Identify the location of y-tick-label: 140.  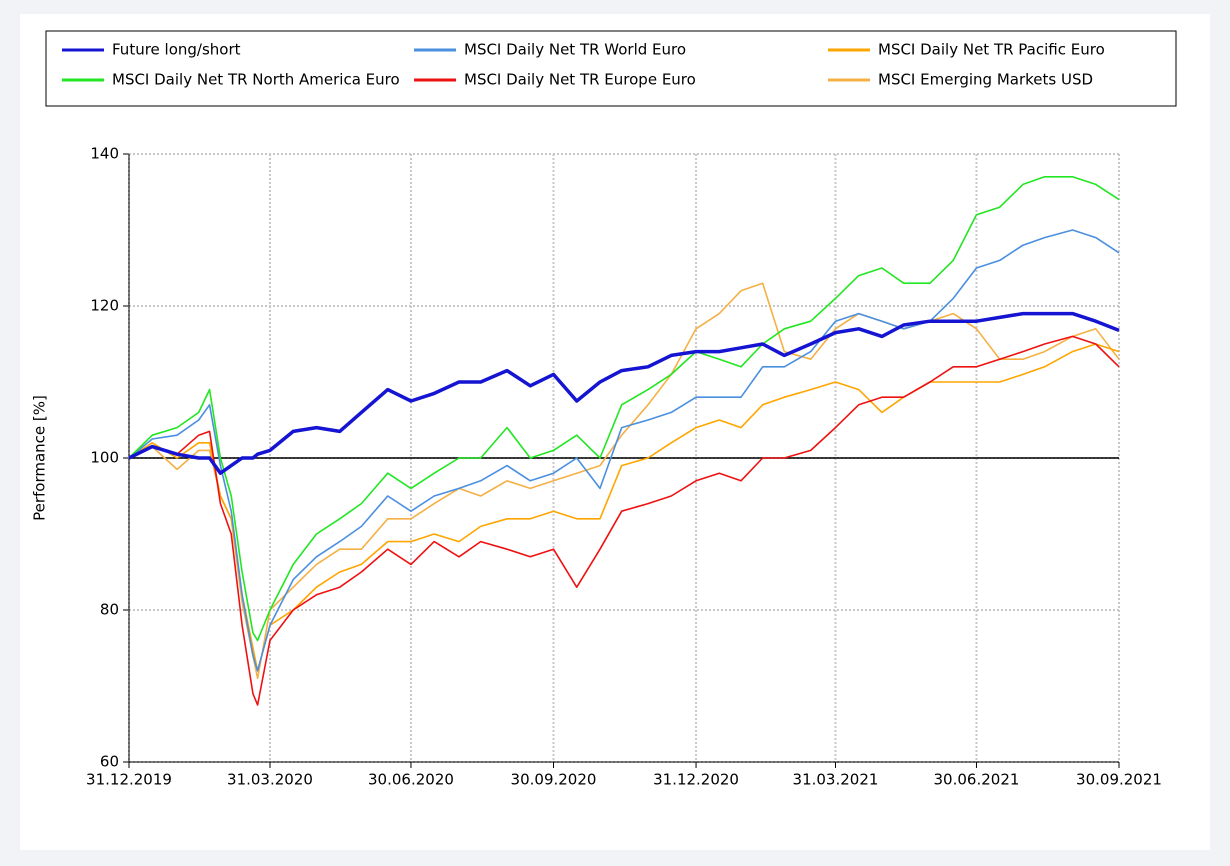
(104, 154).